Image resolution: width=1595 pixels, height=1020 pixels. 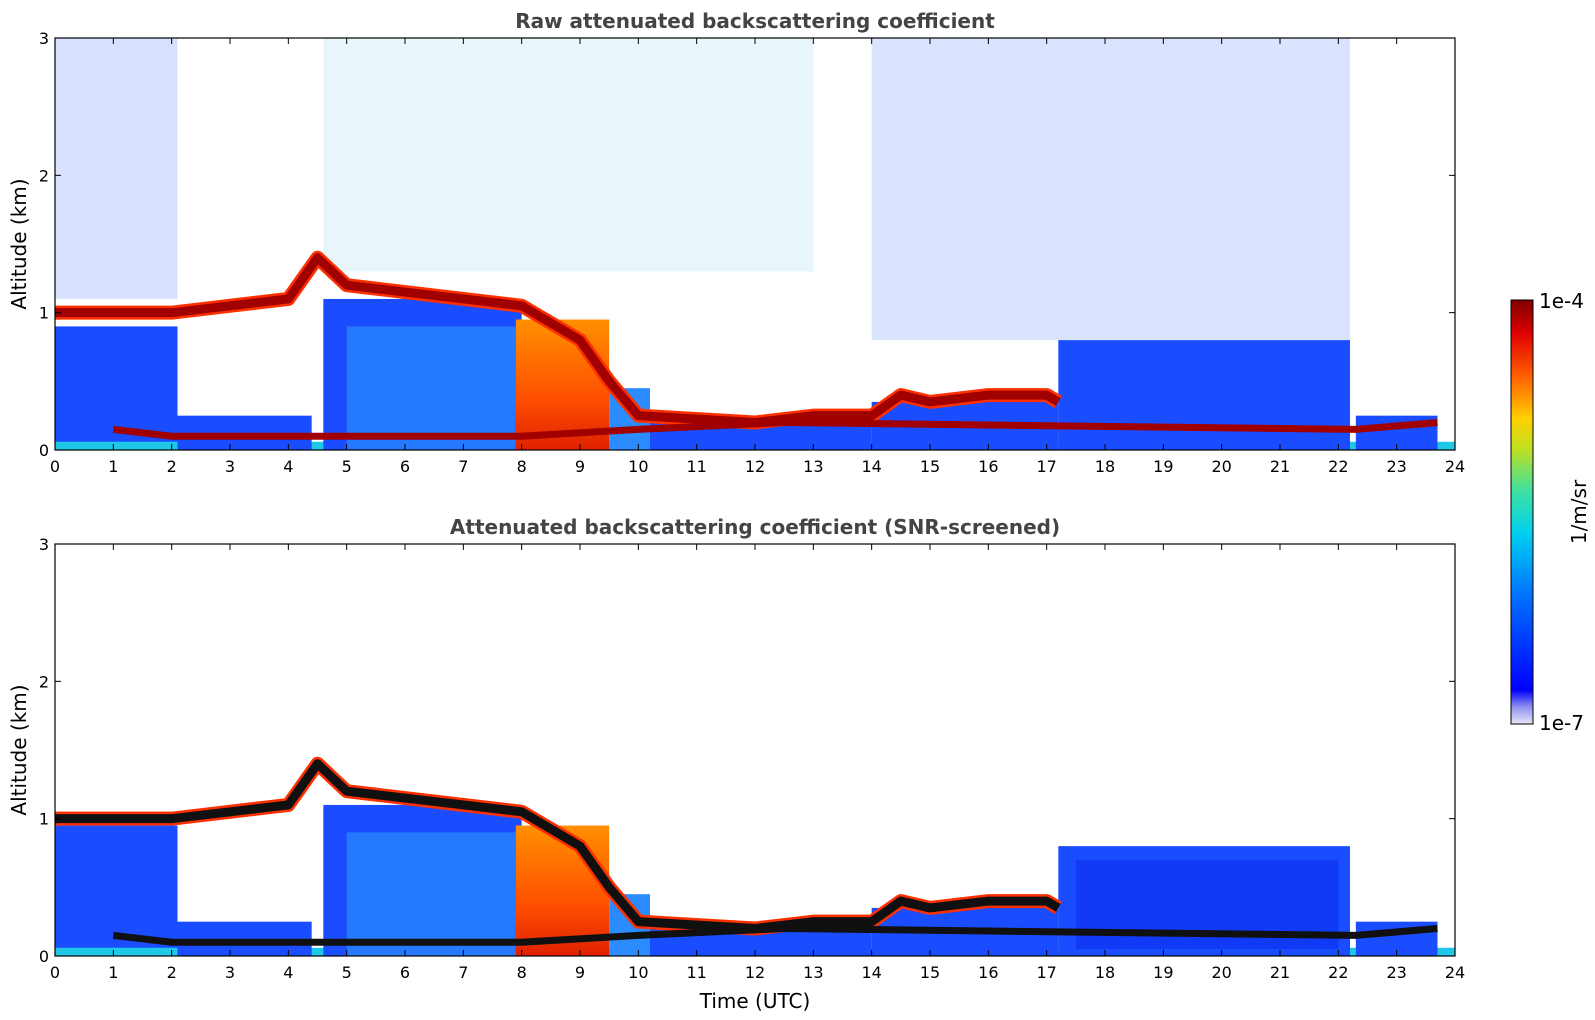 I want to click on colorbar-unit-label: 1/m/sr, so click(x=1579, y=511).